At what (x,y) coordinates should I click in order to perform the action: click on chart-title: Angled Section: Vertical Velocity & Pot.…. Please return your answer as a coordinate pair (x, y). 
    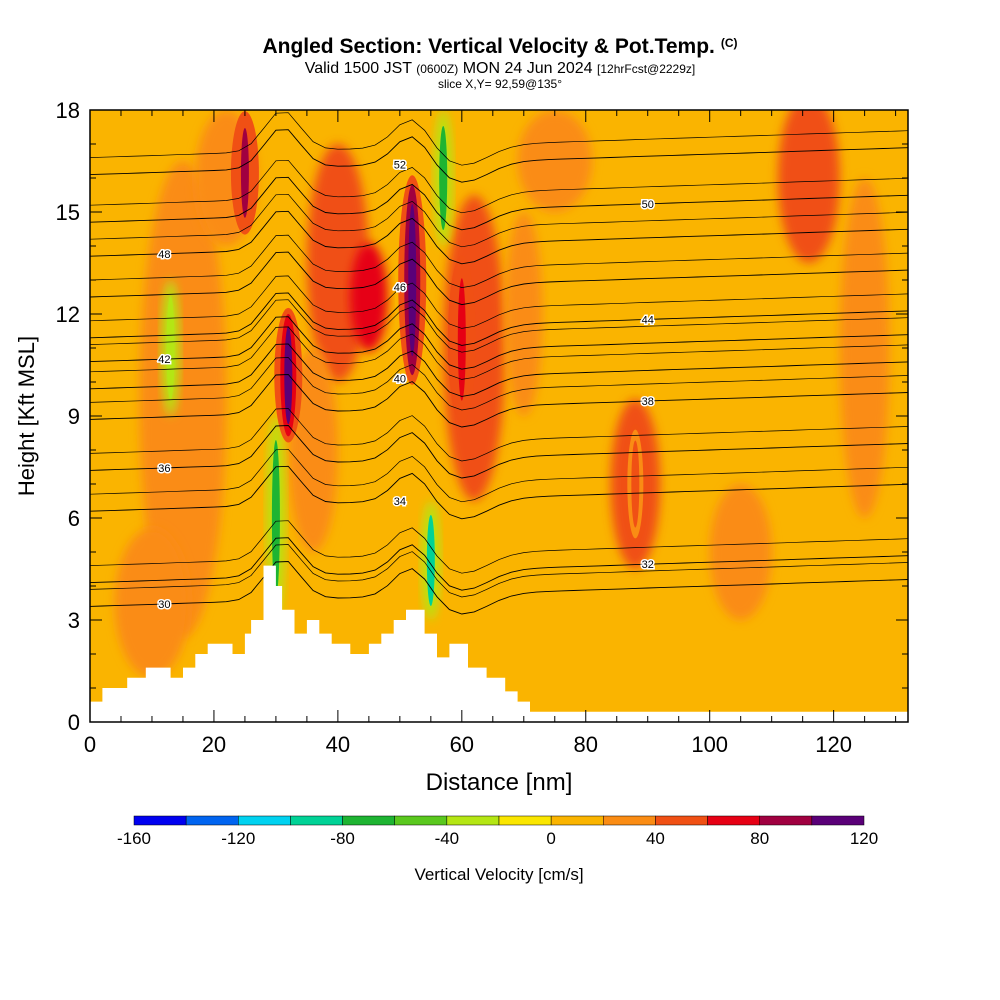
    Looking at the image, I should click on (500, 47).